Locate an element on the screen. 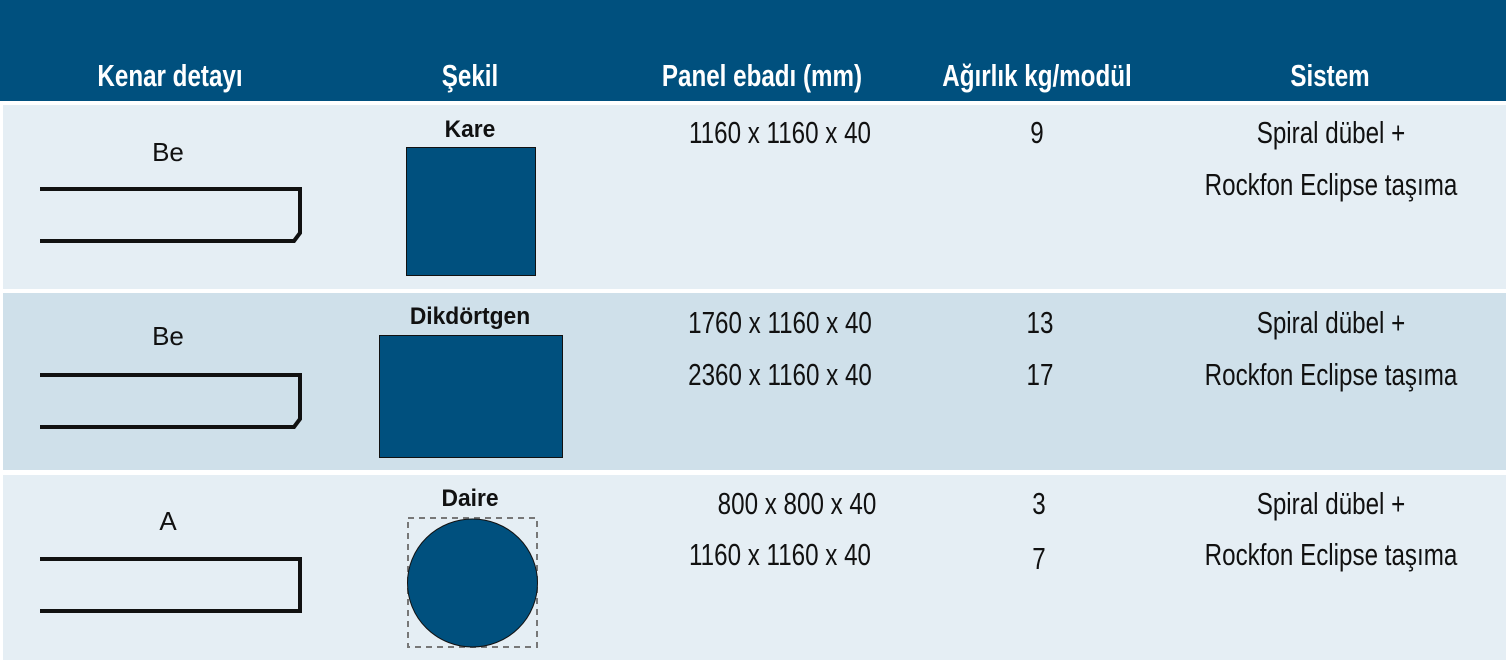 Image resolution: width=1506 pixels, height=660 pixels. weight: 9 is located at coordinates (1037, 132).